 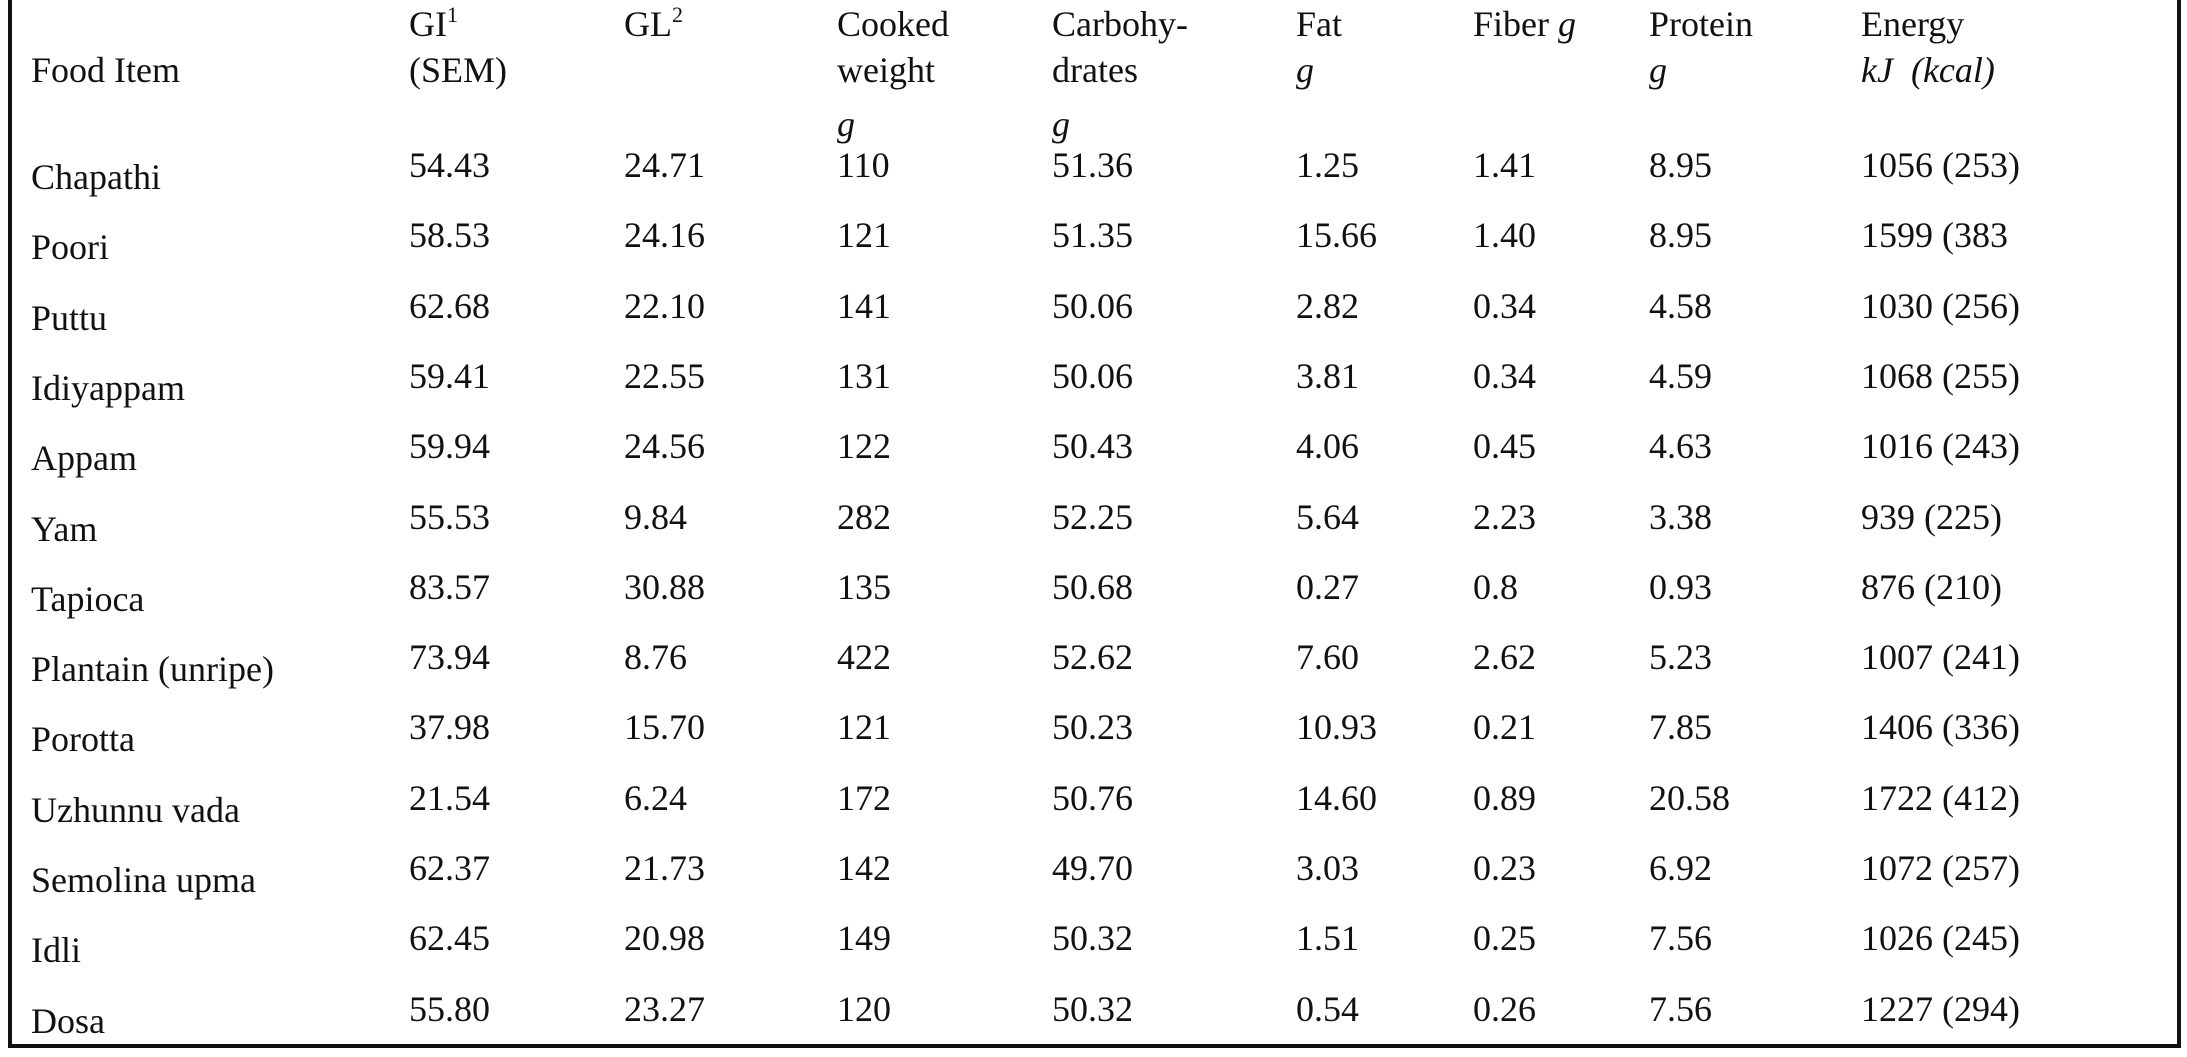 I want to click on value-cell: 55.80, so click(x=449, y=1008).